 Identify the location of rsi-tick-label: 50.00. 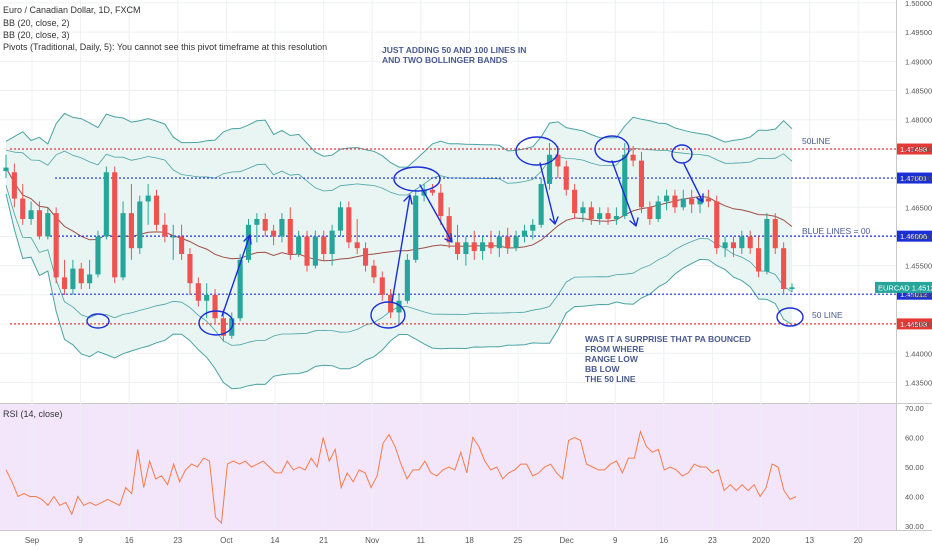
(914, 467).